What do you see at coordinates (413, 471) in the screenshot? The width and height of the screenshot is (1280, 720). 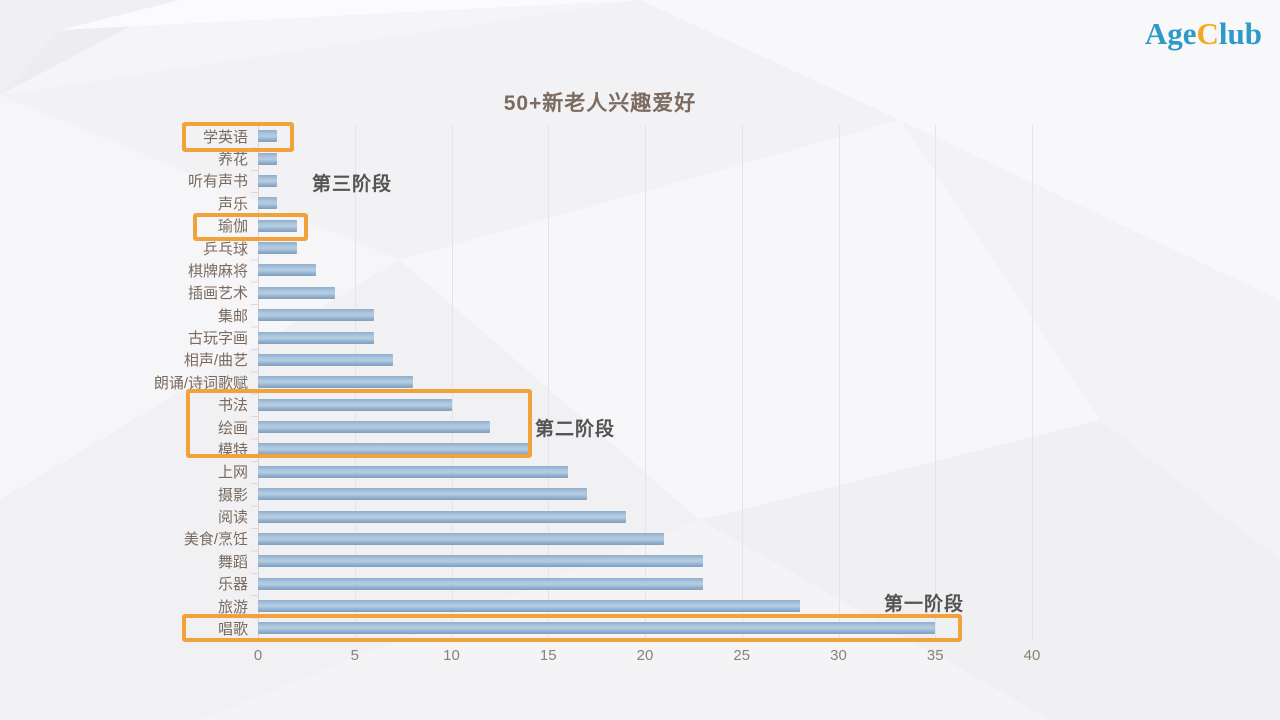 I see `bar-上网` at bounding box center [413, 471].